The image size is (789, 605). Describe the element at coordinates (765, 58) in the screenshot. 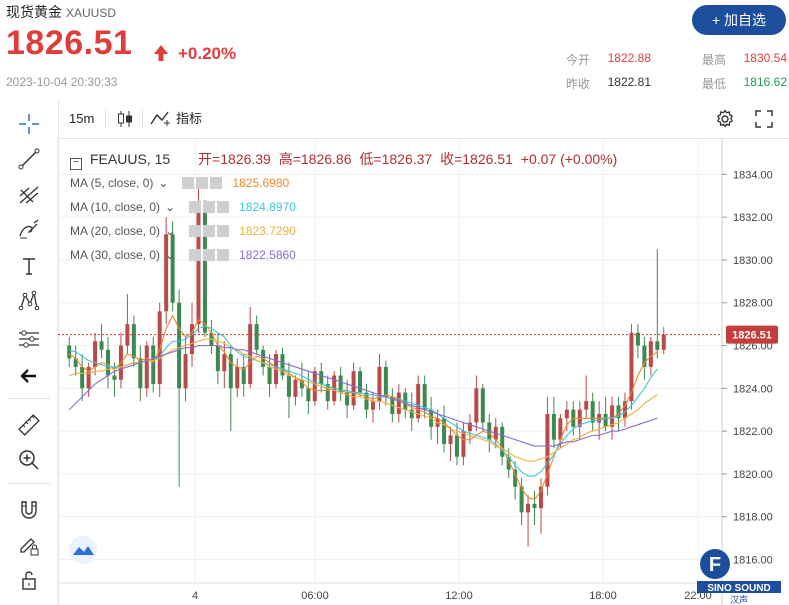

I see `stat-high-value: 1830.54` at that location.